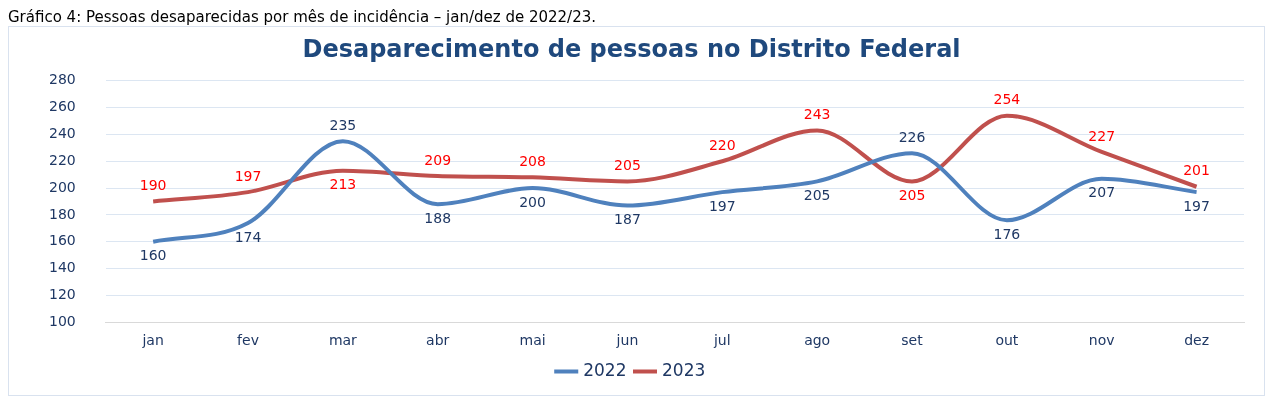  What do you see at coordinates (153, 255) in the screenshot?
I see `data-label: 160` at bounding box center [153, 255].